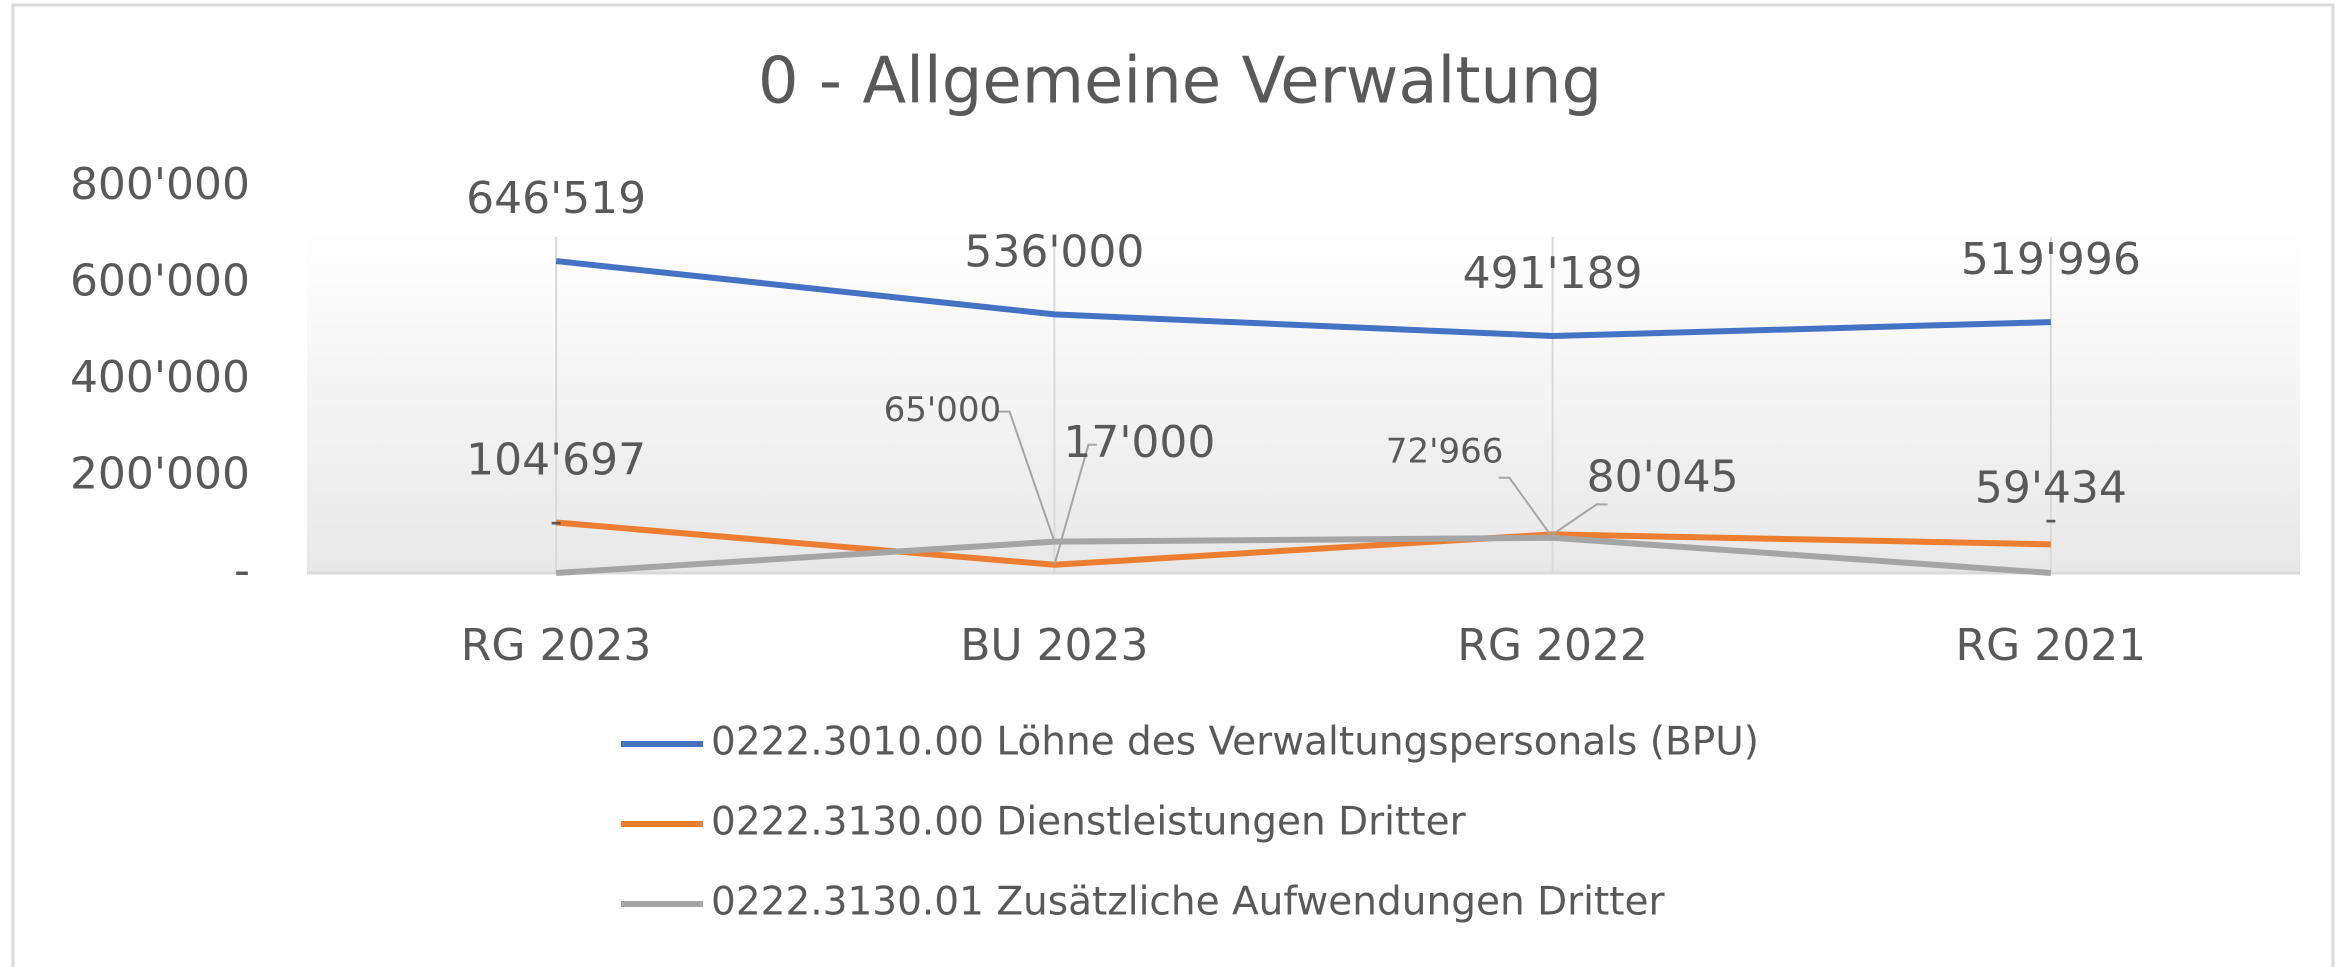  Describe the element at coordinates (2051, 487) in the screenshot. I see `data-label: 59'434` at that location.